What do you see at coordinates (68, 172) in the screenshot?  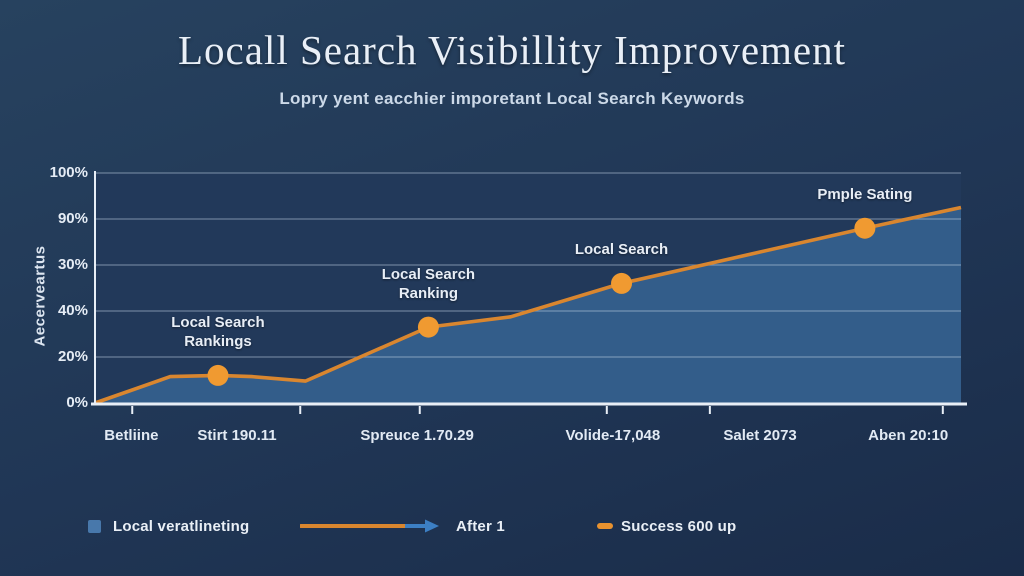 I see `y-tick-label: 100%` at bounding box center [68, 172].